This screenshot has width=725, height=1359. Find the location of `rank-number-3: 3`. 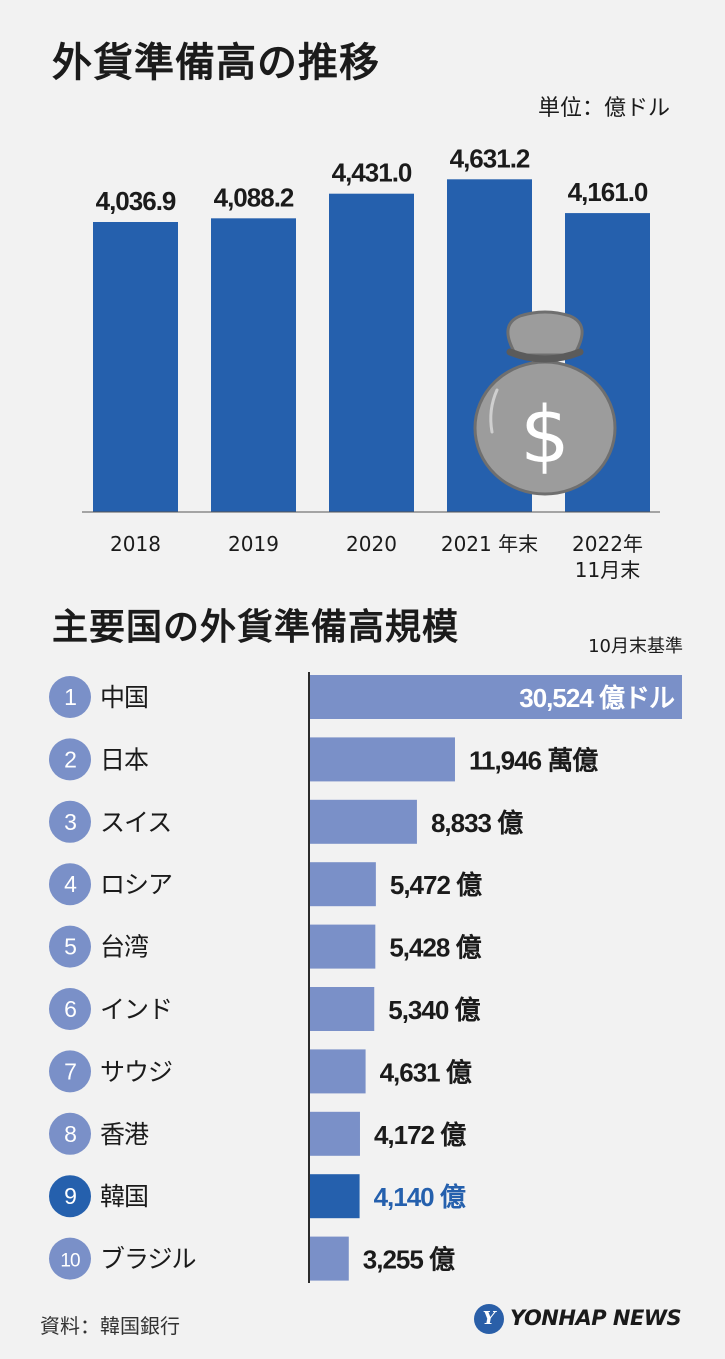

rank-number-3: 3 is located at coordinates (70, 822).